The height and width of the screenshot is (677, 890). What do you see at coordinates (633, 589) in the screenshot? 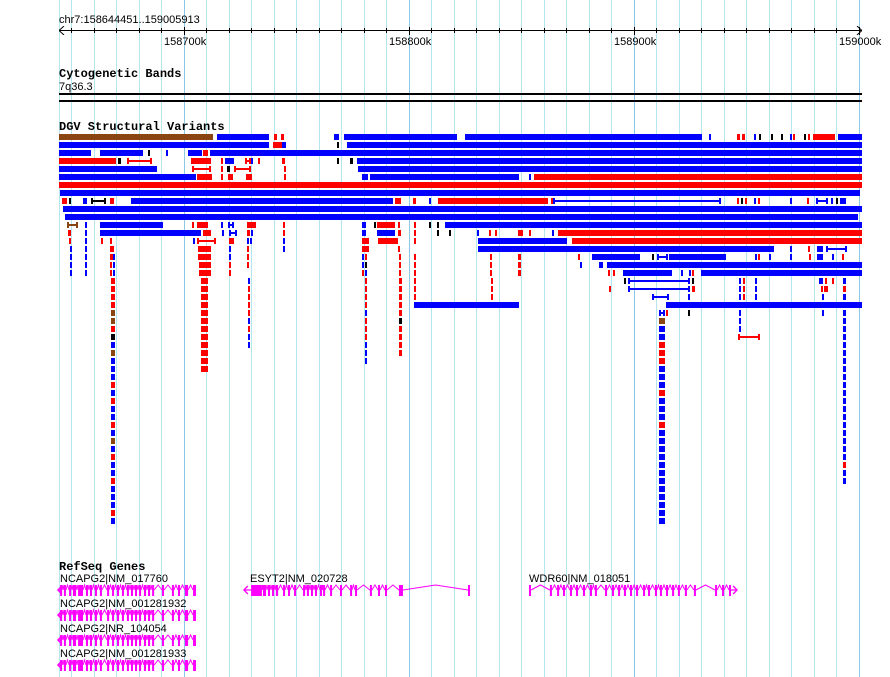
I see `transcript-glyph` at bounding box center [633, 589].